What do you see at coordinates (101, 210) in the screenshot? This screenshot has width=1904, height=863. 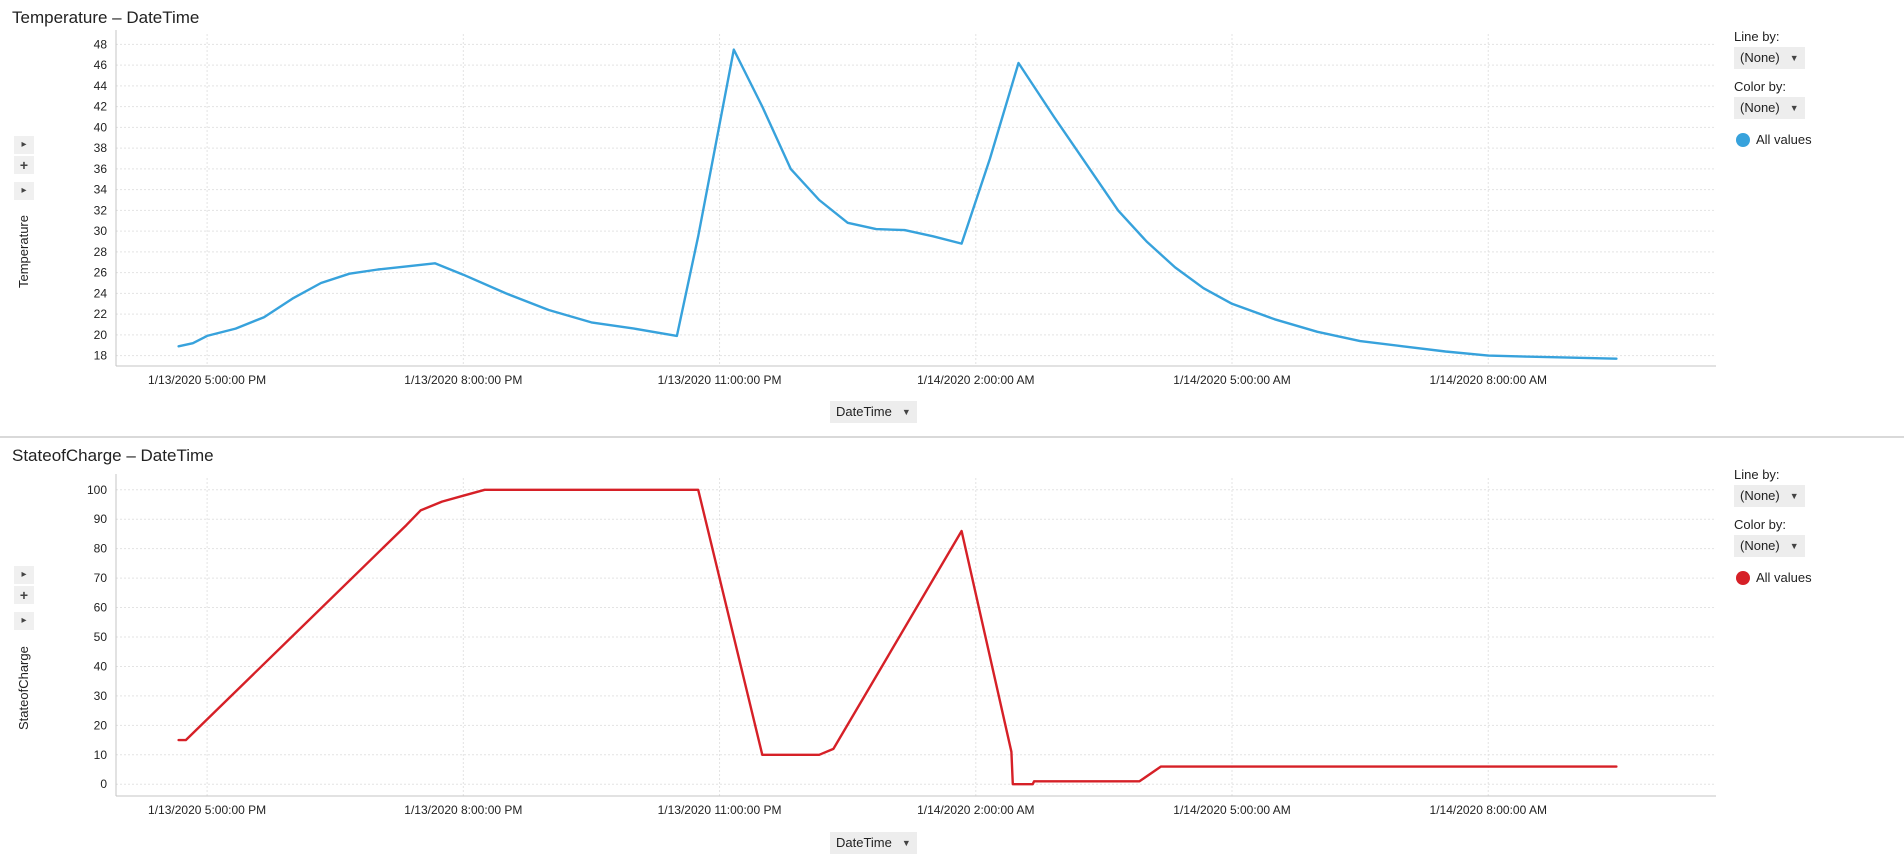 I see `y-tick-label: 32` at bounding box center [101, 210].